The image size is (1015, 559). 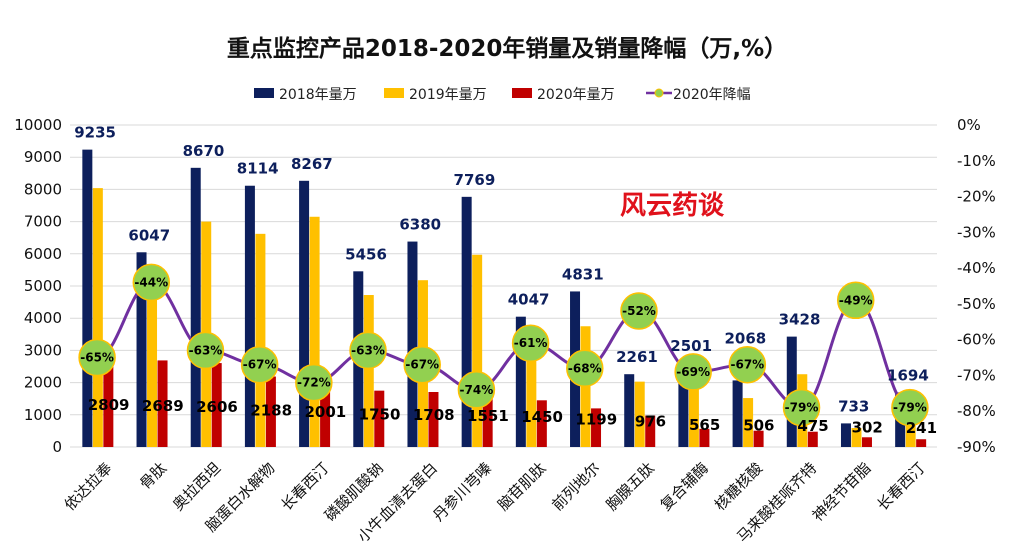 I want to click on decline-value-label: -68%, so click(x=585, y=368).